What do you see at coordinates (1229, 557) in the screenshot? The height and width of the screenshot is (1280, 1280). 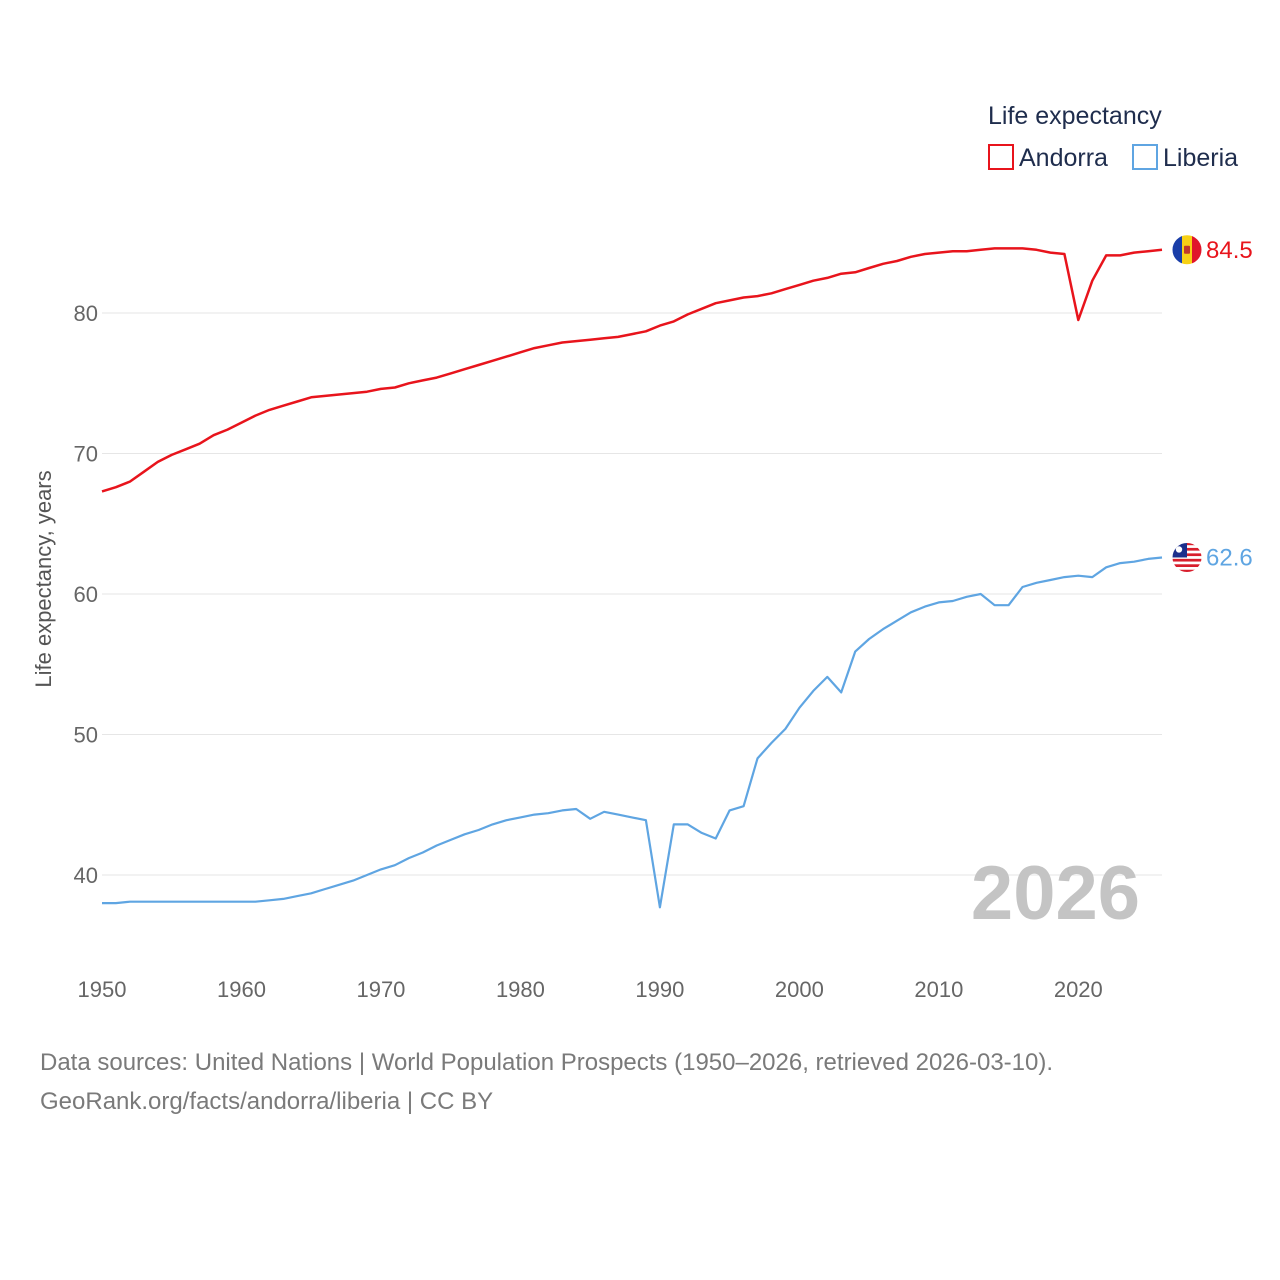 I see `end-label-liberia: 62.6` at bounding box center [1229, 557].